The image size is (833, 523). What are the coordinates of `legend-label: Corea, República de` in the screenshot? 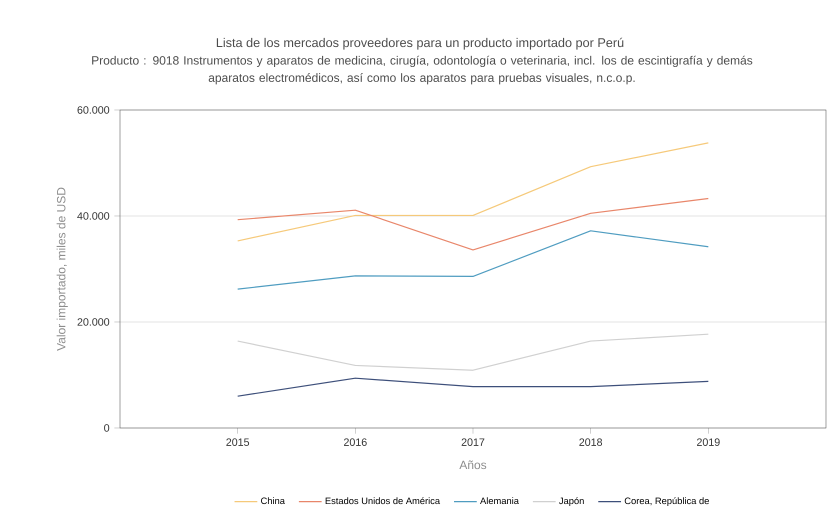 It's located at (666, 501).